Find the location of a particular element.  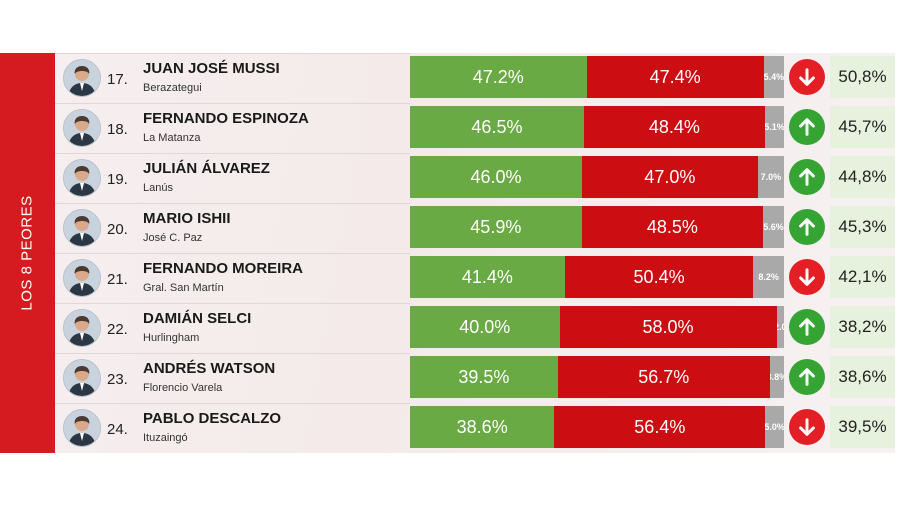

positive-segment: 41.4% is located at coordinates (487, 277).